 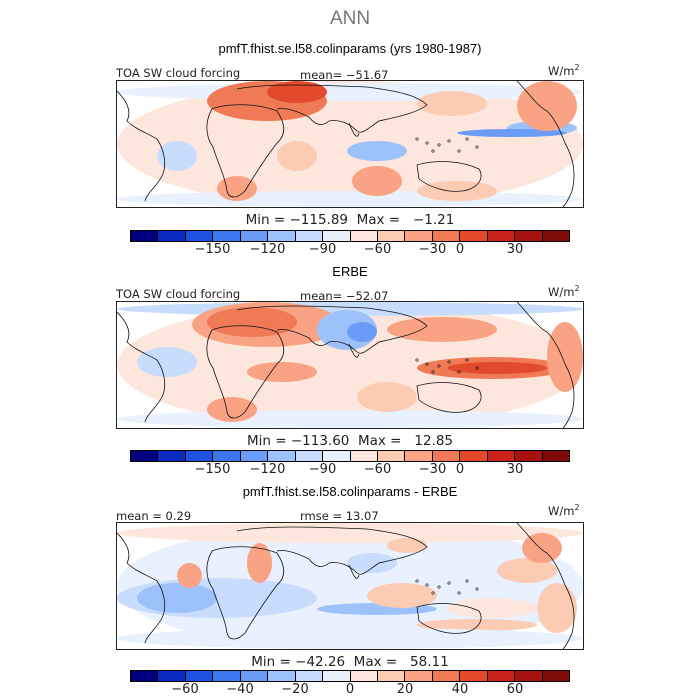 I want to click on panel-2-field-label: TOA SW cloud forcing, so click(x=178, y=294).